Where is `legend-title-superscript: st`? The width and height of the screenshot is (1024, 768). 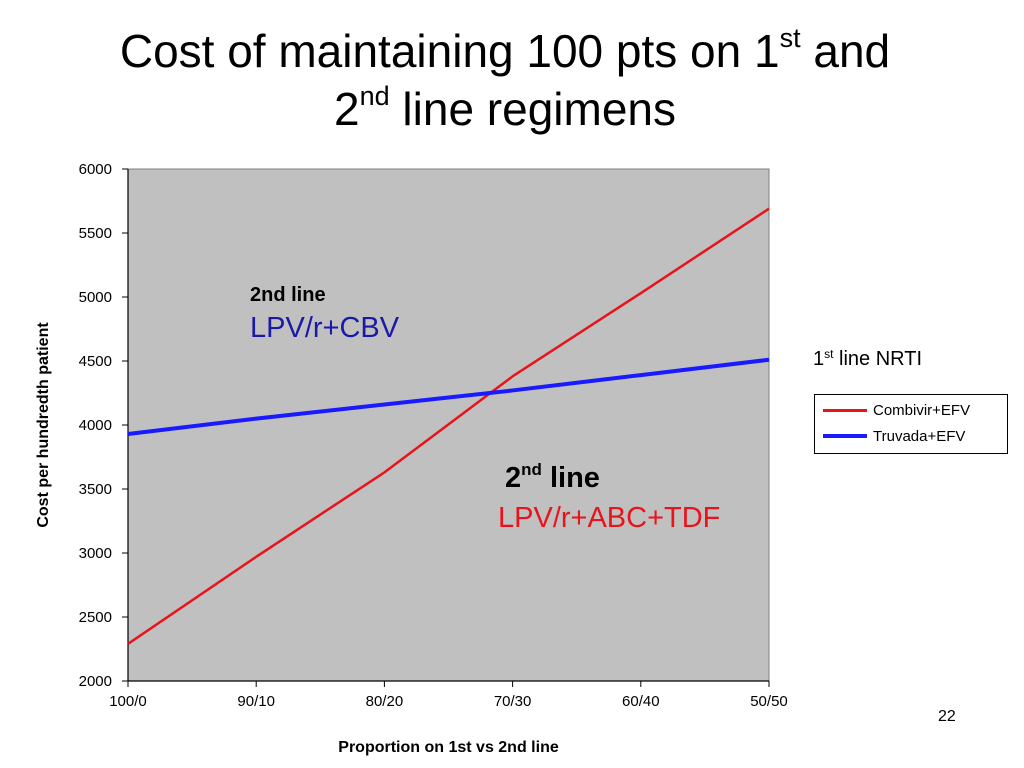
legend-title-superscript: st is located at coordinates (829, 354).